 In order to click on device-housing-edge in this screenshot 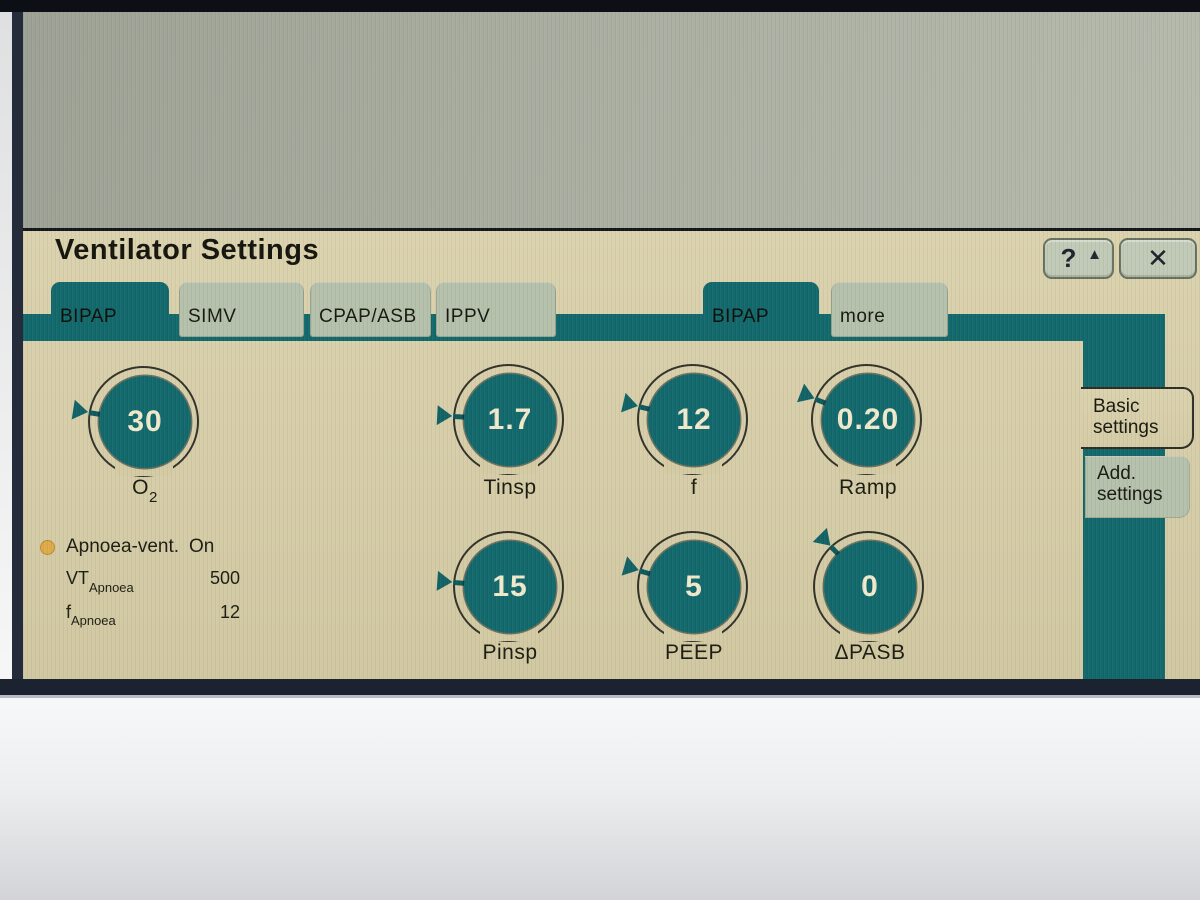, I will do `click(6, 356)`.